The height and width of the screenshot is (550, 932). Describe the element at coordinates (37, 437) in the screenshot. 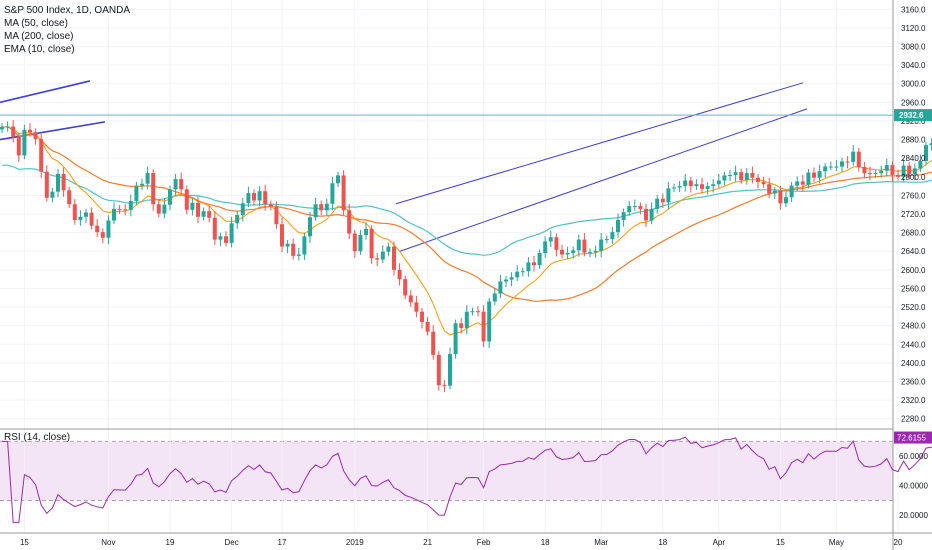

I see `rsi-legend: RSI (14, close)` at that location.